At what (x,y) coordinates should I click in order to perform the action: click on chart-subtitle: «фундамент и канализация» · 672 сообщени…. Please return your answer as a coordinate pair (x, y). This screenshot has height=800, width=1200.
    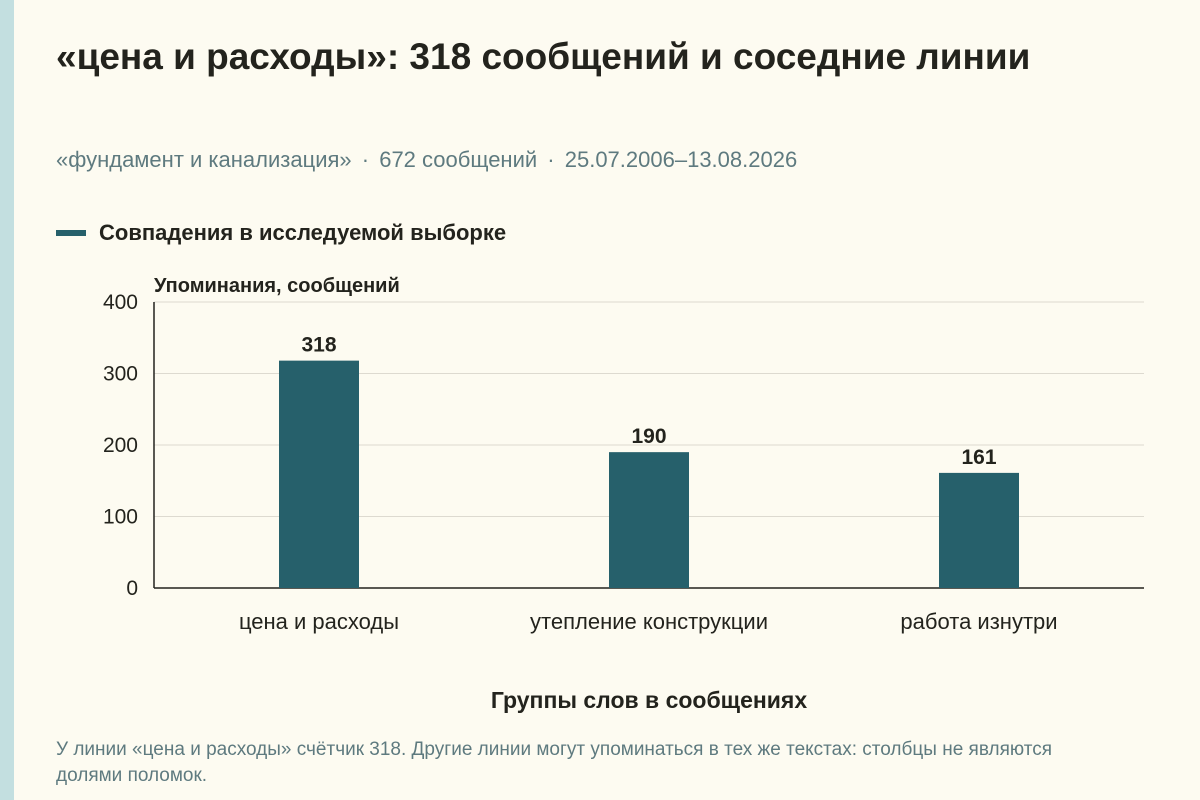
    Looking at the image, I should click on (426, 160).